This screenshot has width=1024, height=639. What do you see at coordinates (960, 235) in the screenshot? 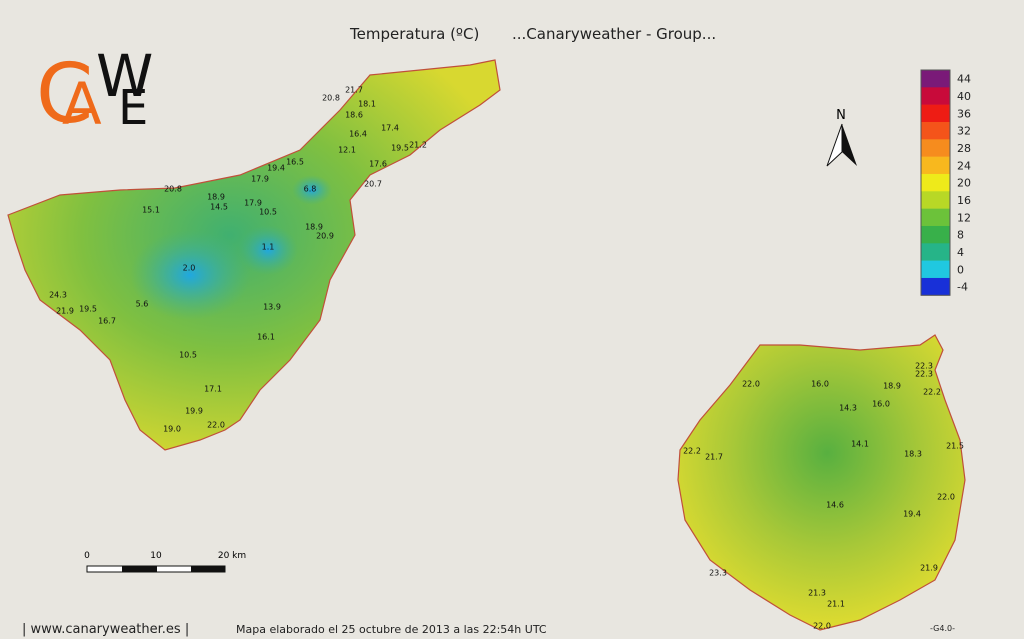
I see `legend-label: 8` at bounding box center [960, 235].